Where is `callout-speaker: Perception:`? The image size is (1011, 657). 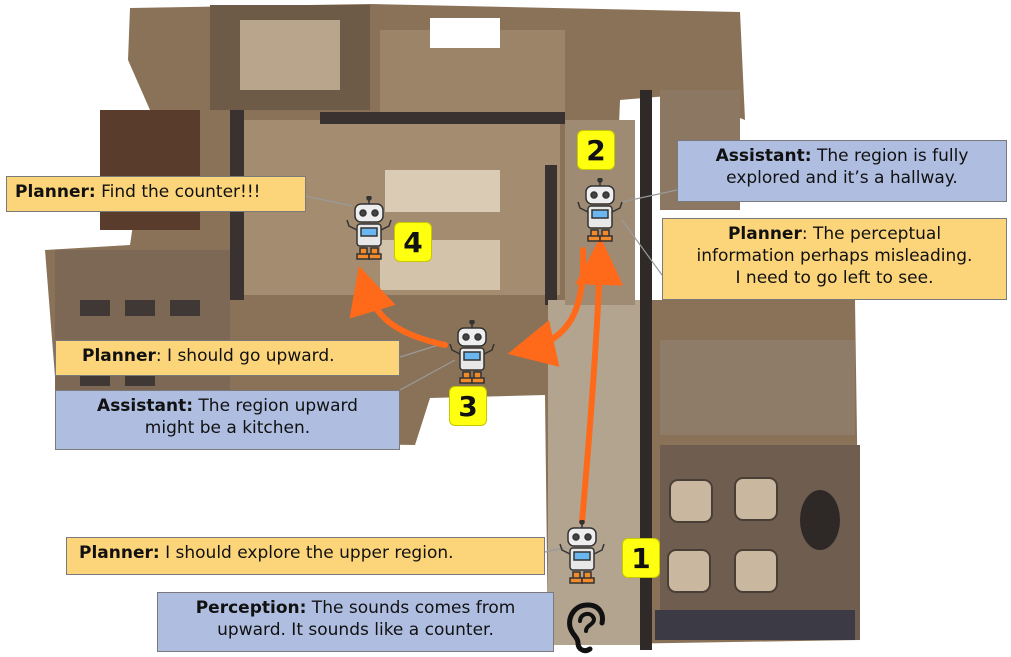 callout-speaker: Perception: is located at coordinates (251, 608).